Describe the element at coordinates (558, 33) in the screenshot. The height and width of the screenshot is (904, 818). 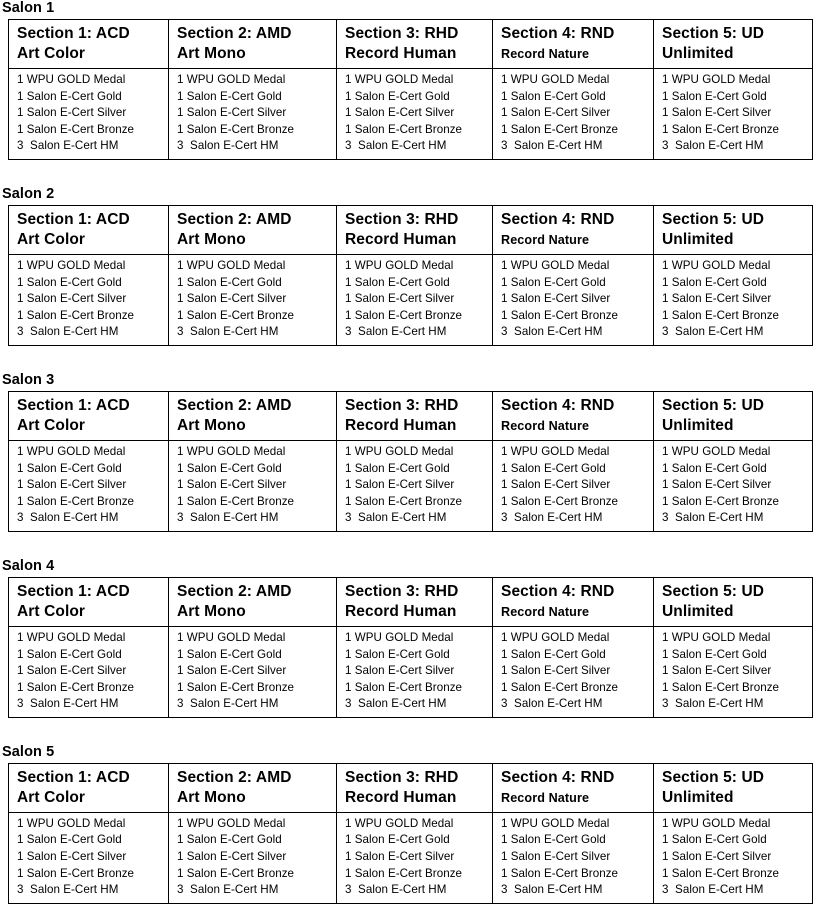
I see `section-code-label: Section 4: RND` at that location.